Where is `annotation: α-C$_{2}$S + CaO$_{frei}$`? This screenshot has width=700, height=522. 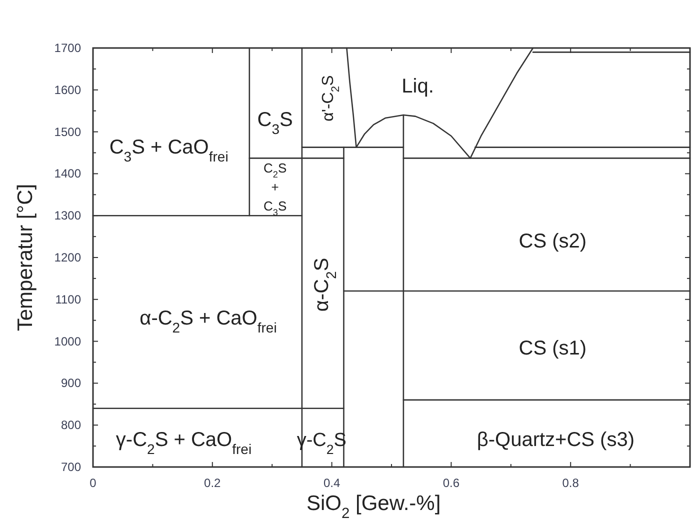 annotation: α-C$_{2}$S + CaO$_{frei}$ is located at coordinates (208, 321).